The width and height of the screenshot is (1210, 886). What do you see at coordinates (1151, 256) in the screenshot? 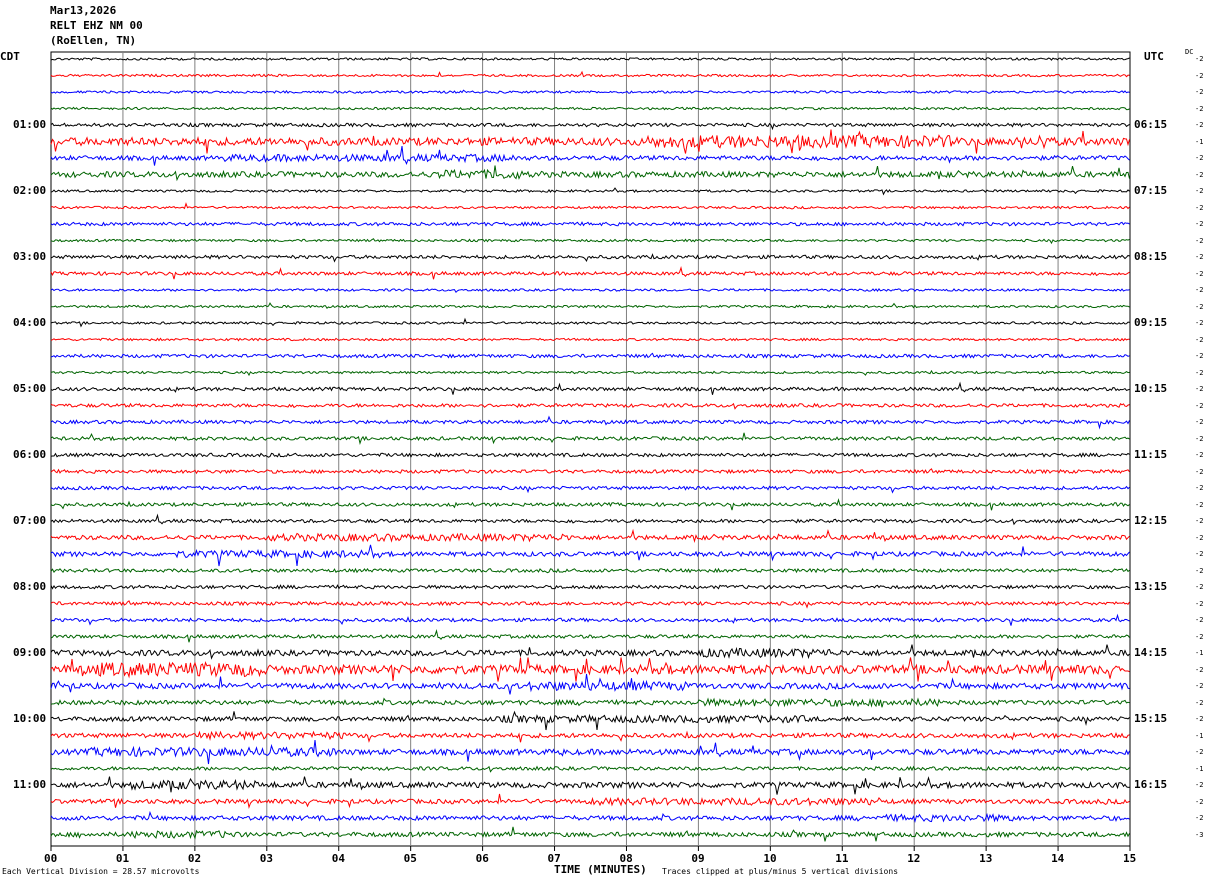
I see `right-hour-label: 08:15` at bounding box center [1151, 256].